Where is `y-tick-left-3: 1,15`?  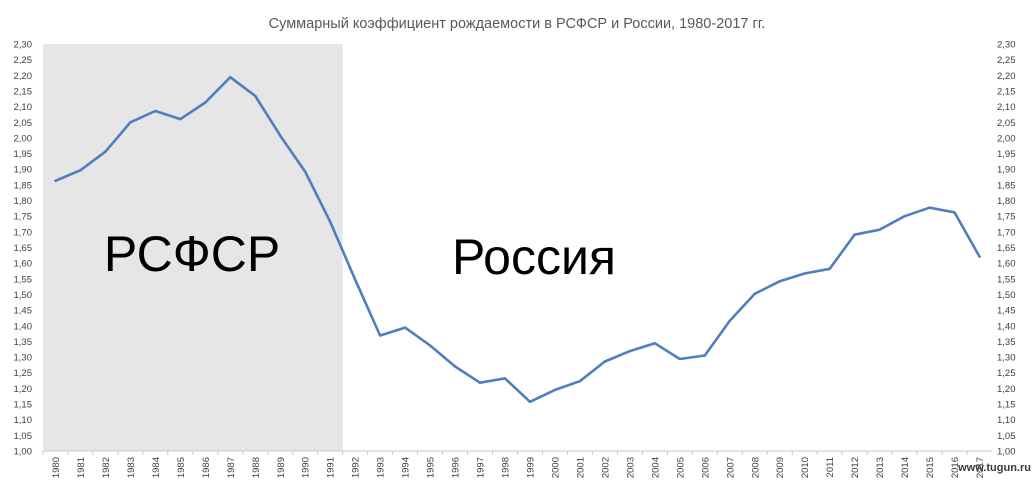
y-tick-left-3: 1,15 is located at coordinates (23, 405).